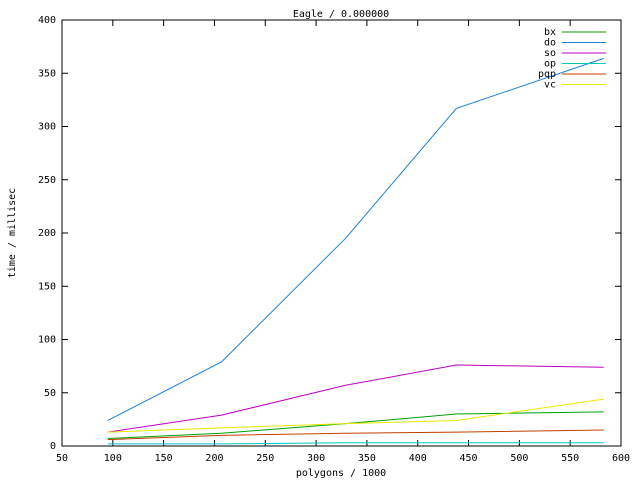 Image resolution: width=640 pixels, height=480 pixels. Describe the element at coordinates (469, 458) in the screenshot. I see `x-tick-label: 450` at that location.